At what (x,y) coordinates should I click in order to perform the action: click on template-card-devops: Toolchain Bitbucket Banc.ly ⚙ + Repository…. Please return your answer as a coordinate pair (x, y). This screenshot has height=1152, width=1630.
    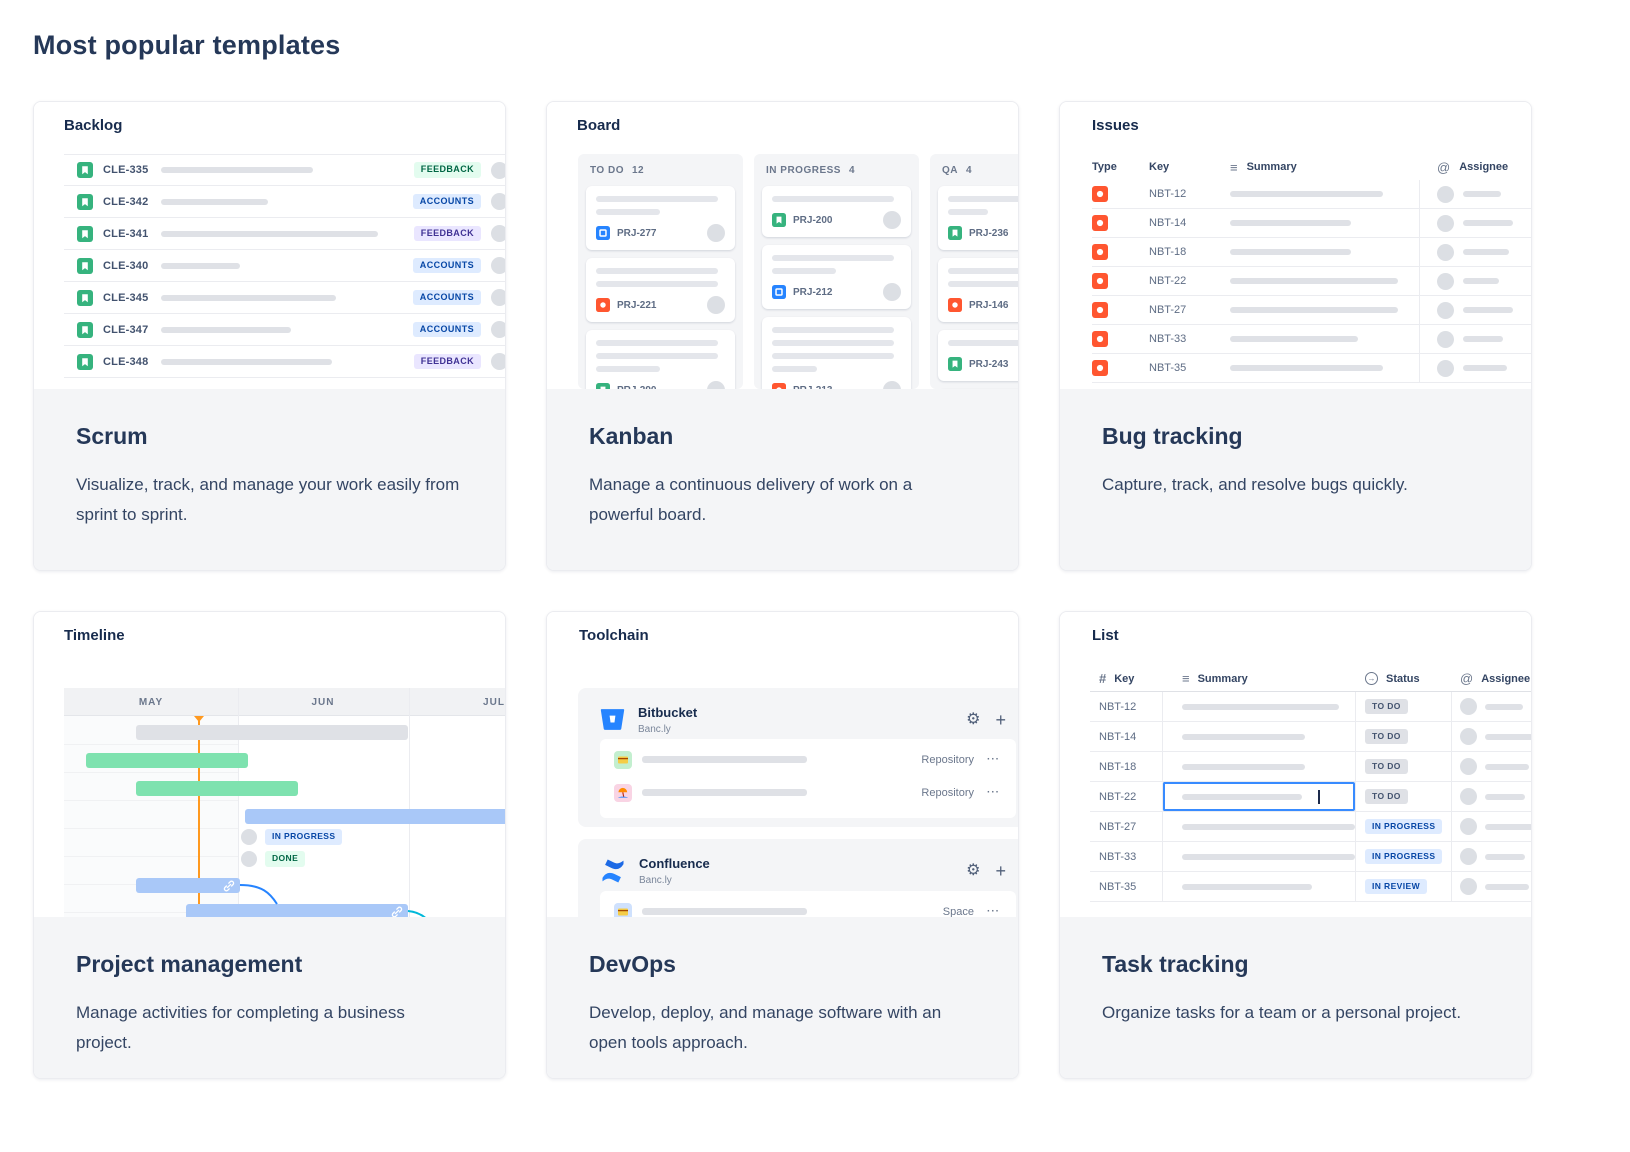
    Looking at the image, I should click on (782, 845).